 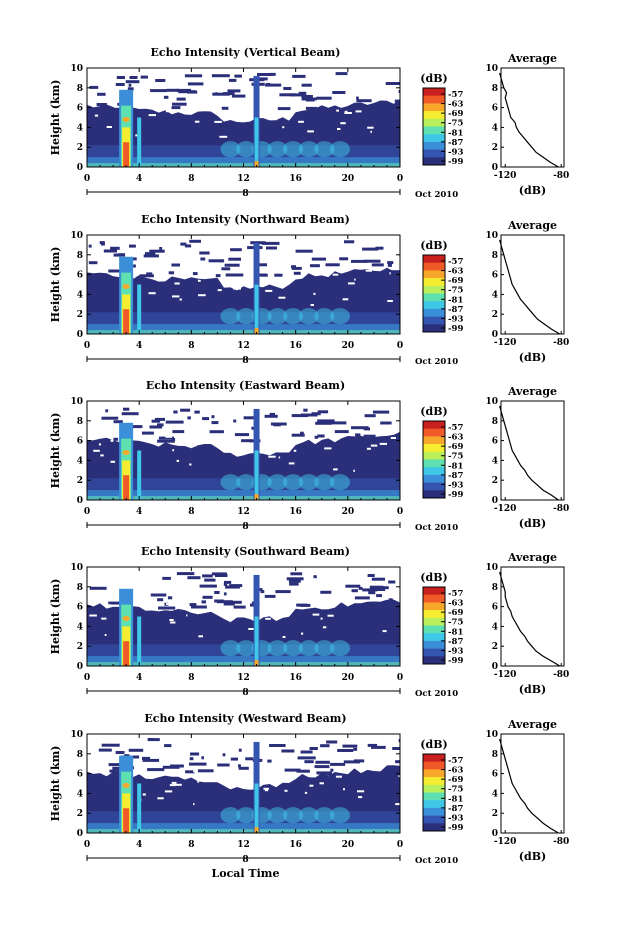 I want to click on column-13-core, so click(x=256, y=663).